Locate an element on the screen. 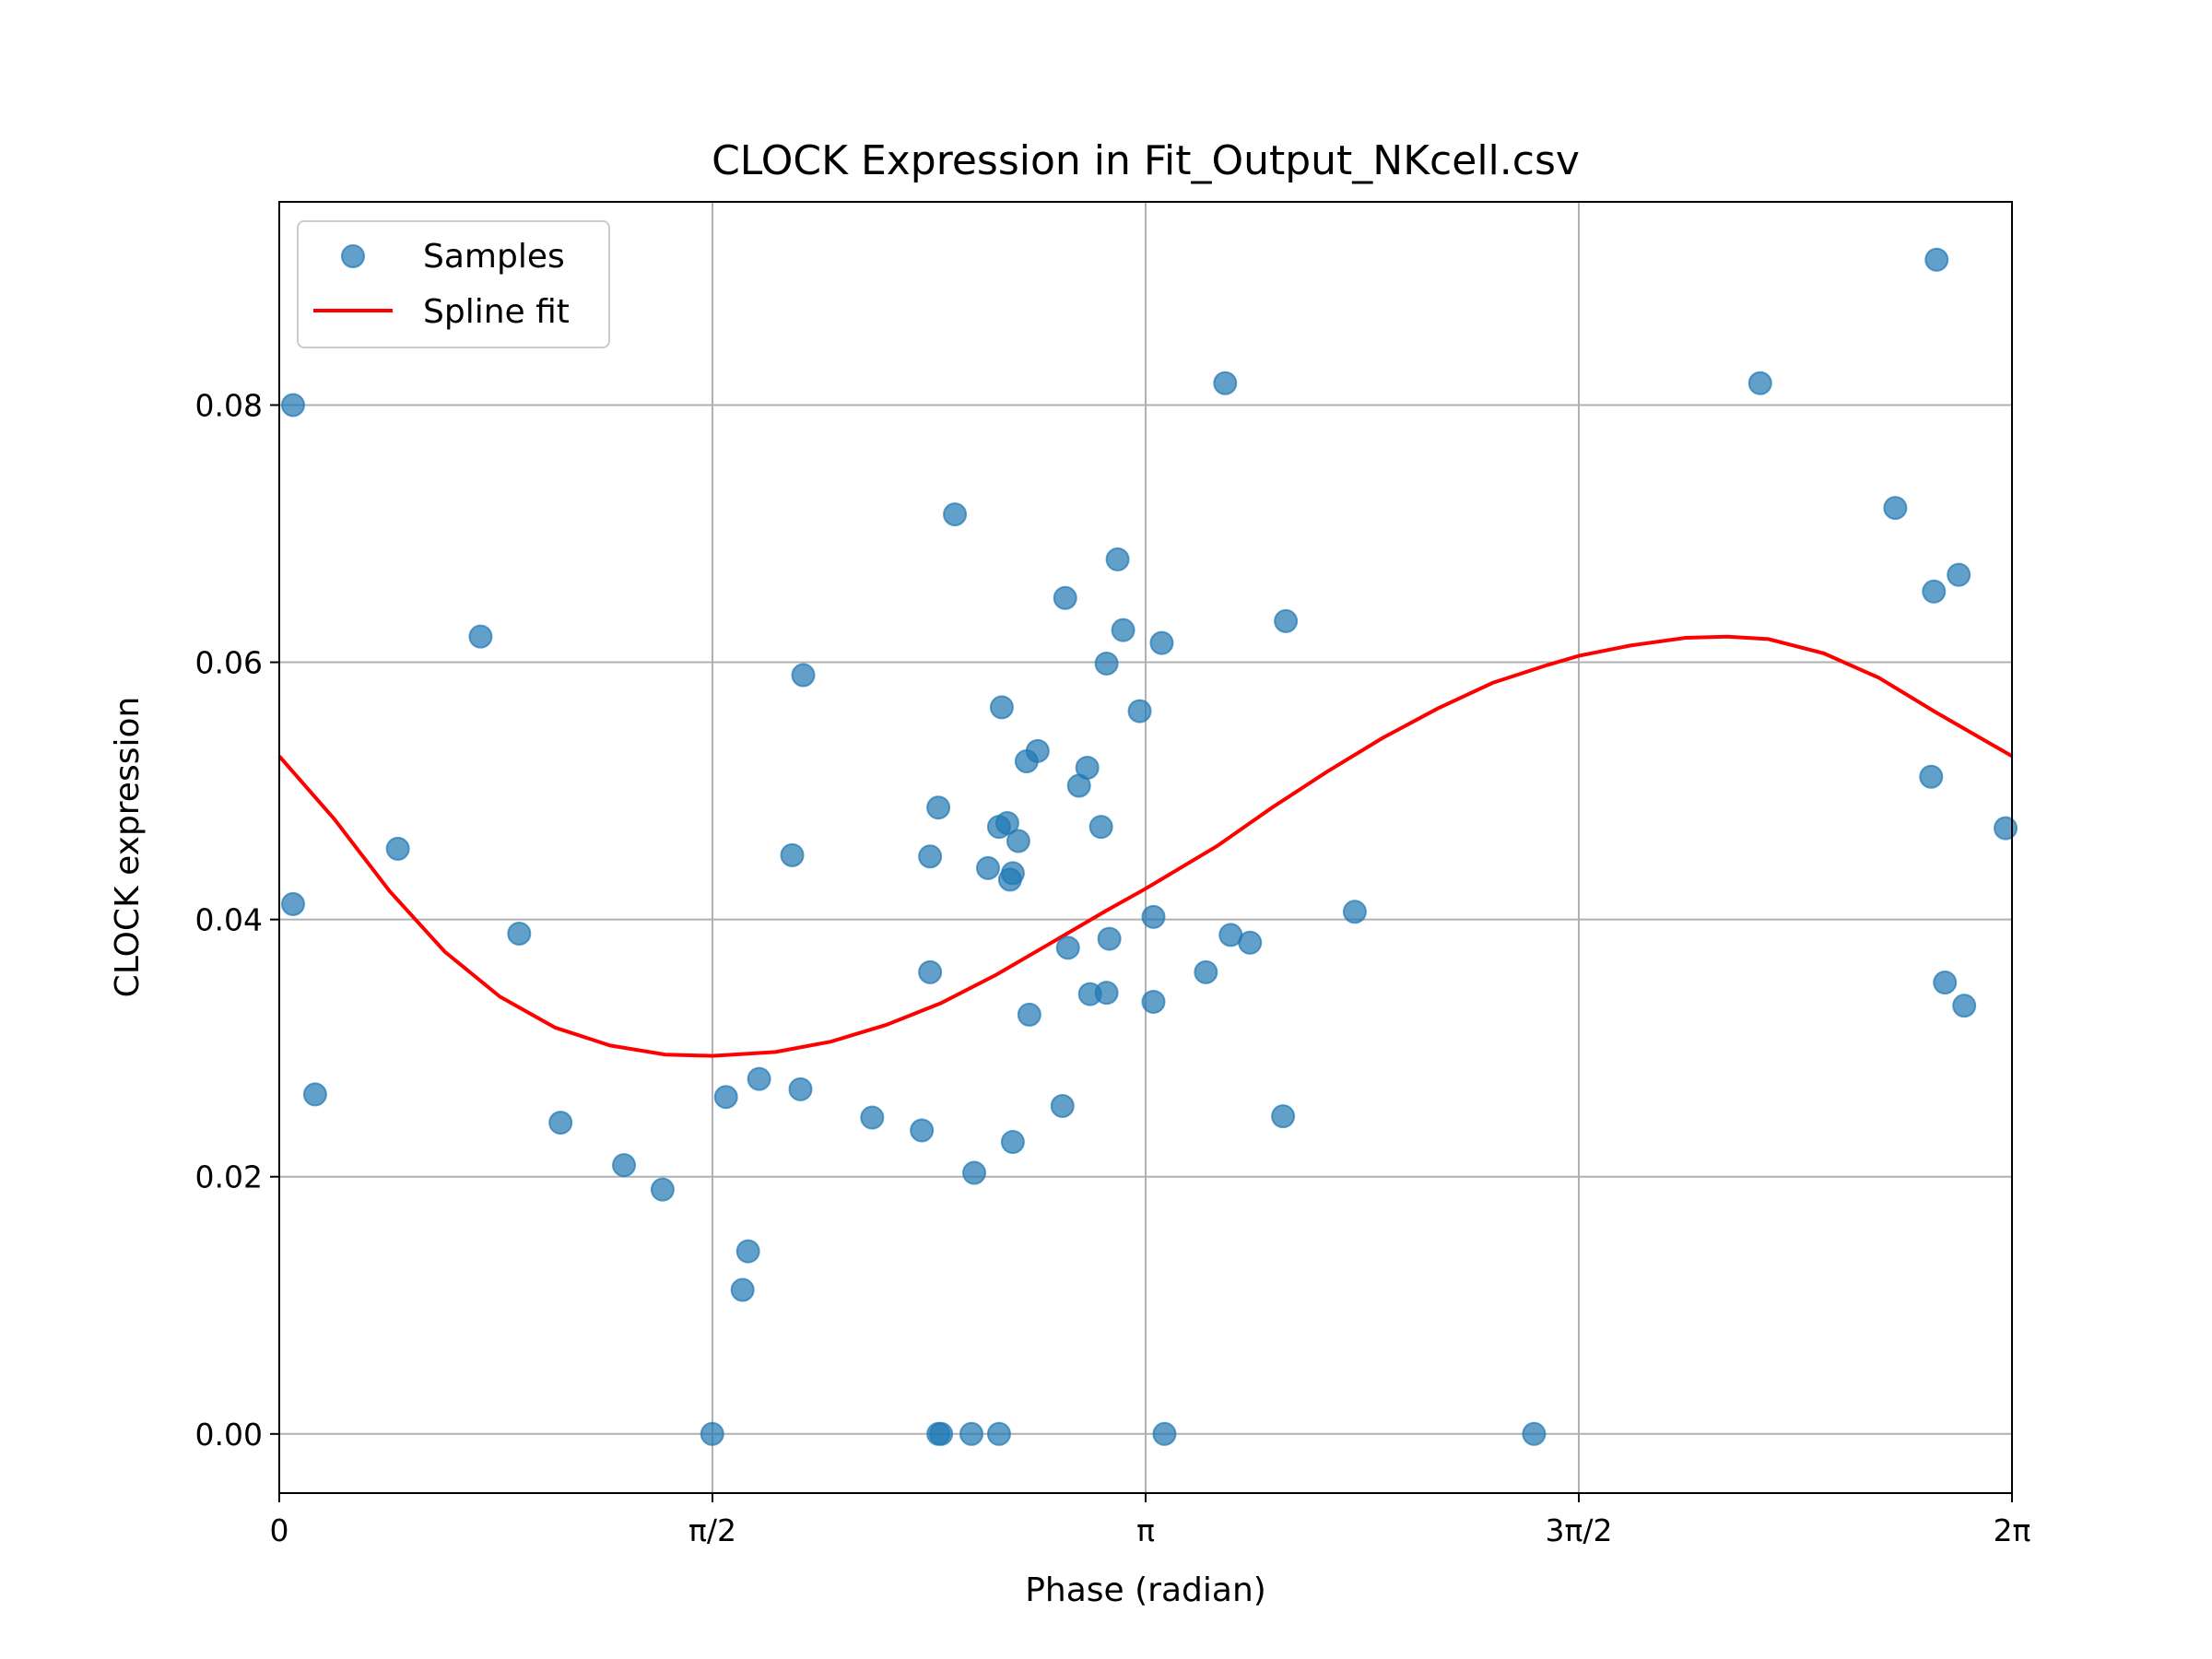  legend-label-spline-fit: Spline fit is located at coordinates (496, 312).